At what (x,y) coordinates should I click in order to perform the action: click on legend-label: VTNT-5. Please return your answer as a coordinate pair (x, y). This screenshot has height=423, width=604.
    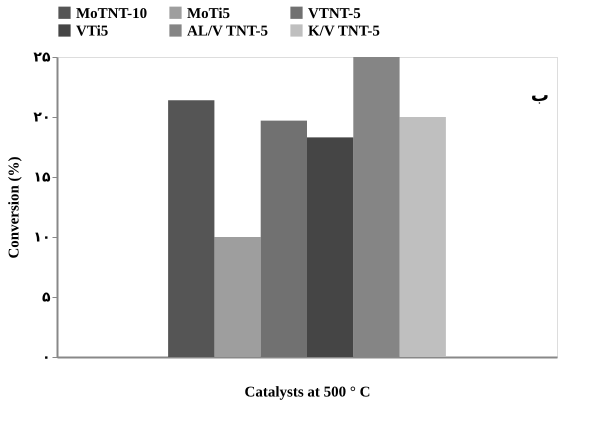
    Looking at the image, I should click on (334, 14).